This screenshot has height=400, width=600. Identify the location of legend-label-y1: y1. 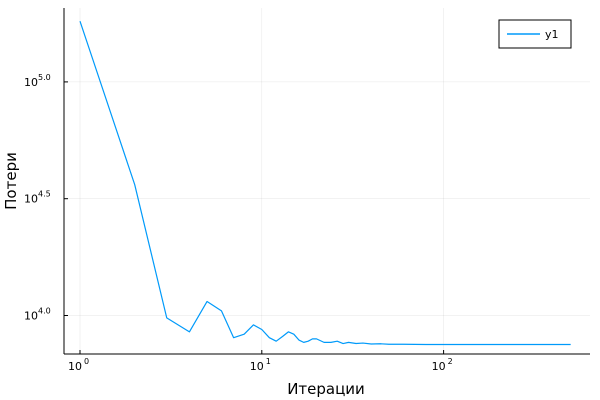
(552, 34).